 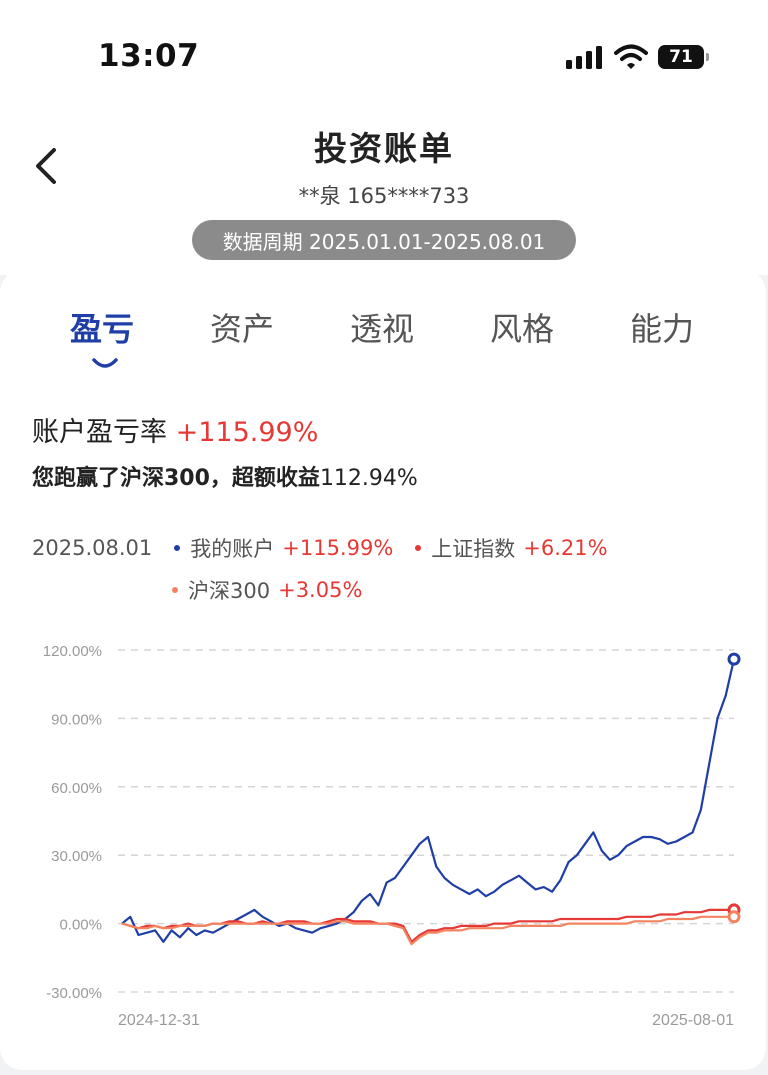 What do you see at coordinates (384, 240) in the screenshot?
I see `data-period-badge: 数据周期 2025.01.01-2025.08.01` at bounding box center [384, 240].